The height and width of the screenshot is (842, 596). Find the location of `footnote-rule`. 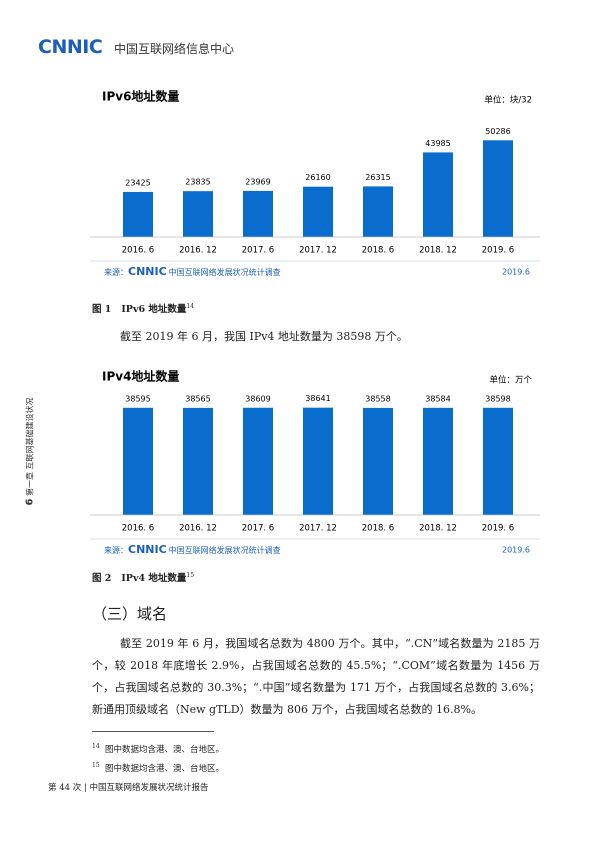

footnote-rule is located at coordinates (153, 731).